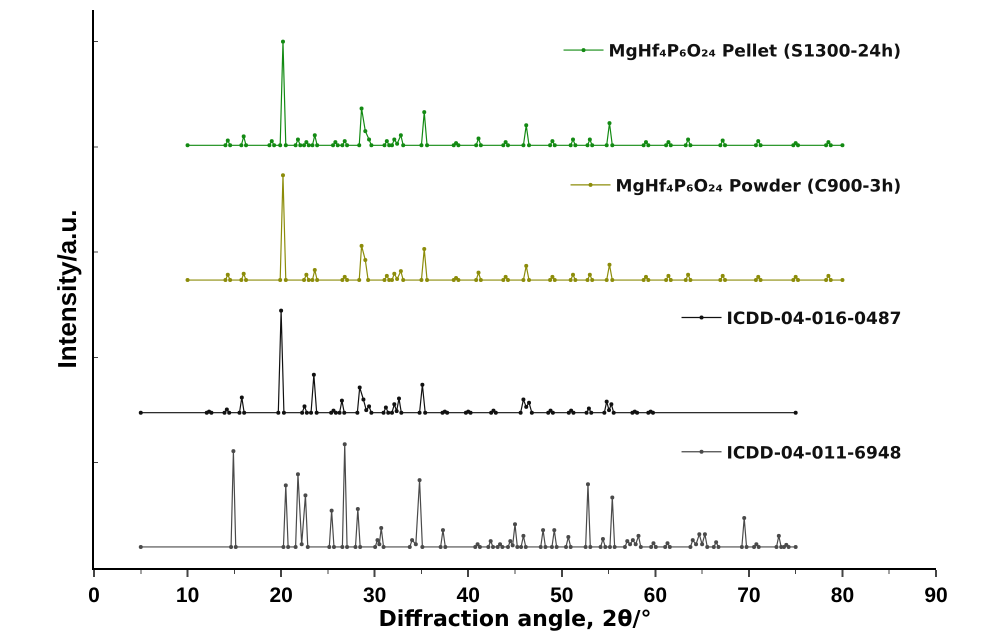 Image resolution: width=992 pixels, height=632 pixels. Describe the element at coordinates (188, 595) in the screenshot. I see `x-tick-label: 10` at that location.